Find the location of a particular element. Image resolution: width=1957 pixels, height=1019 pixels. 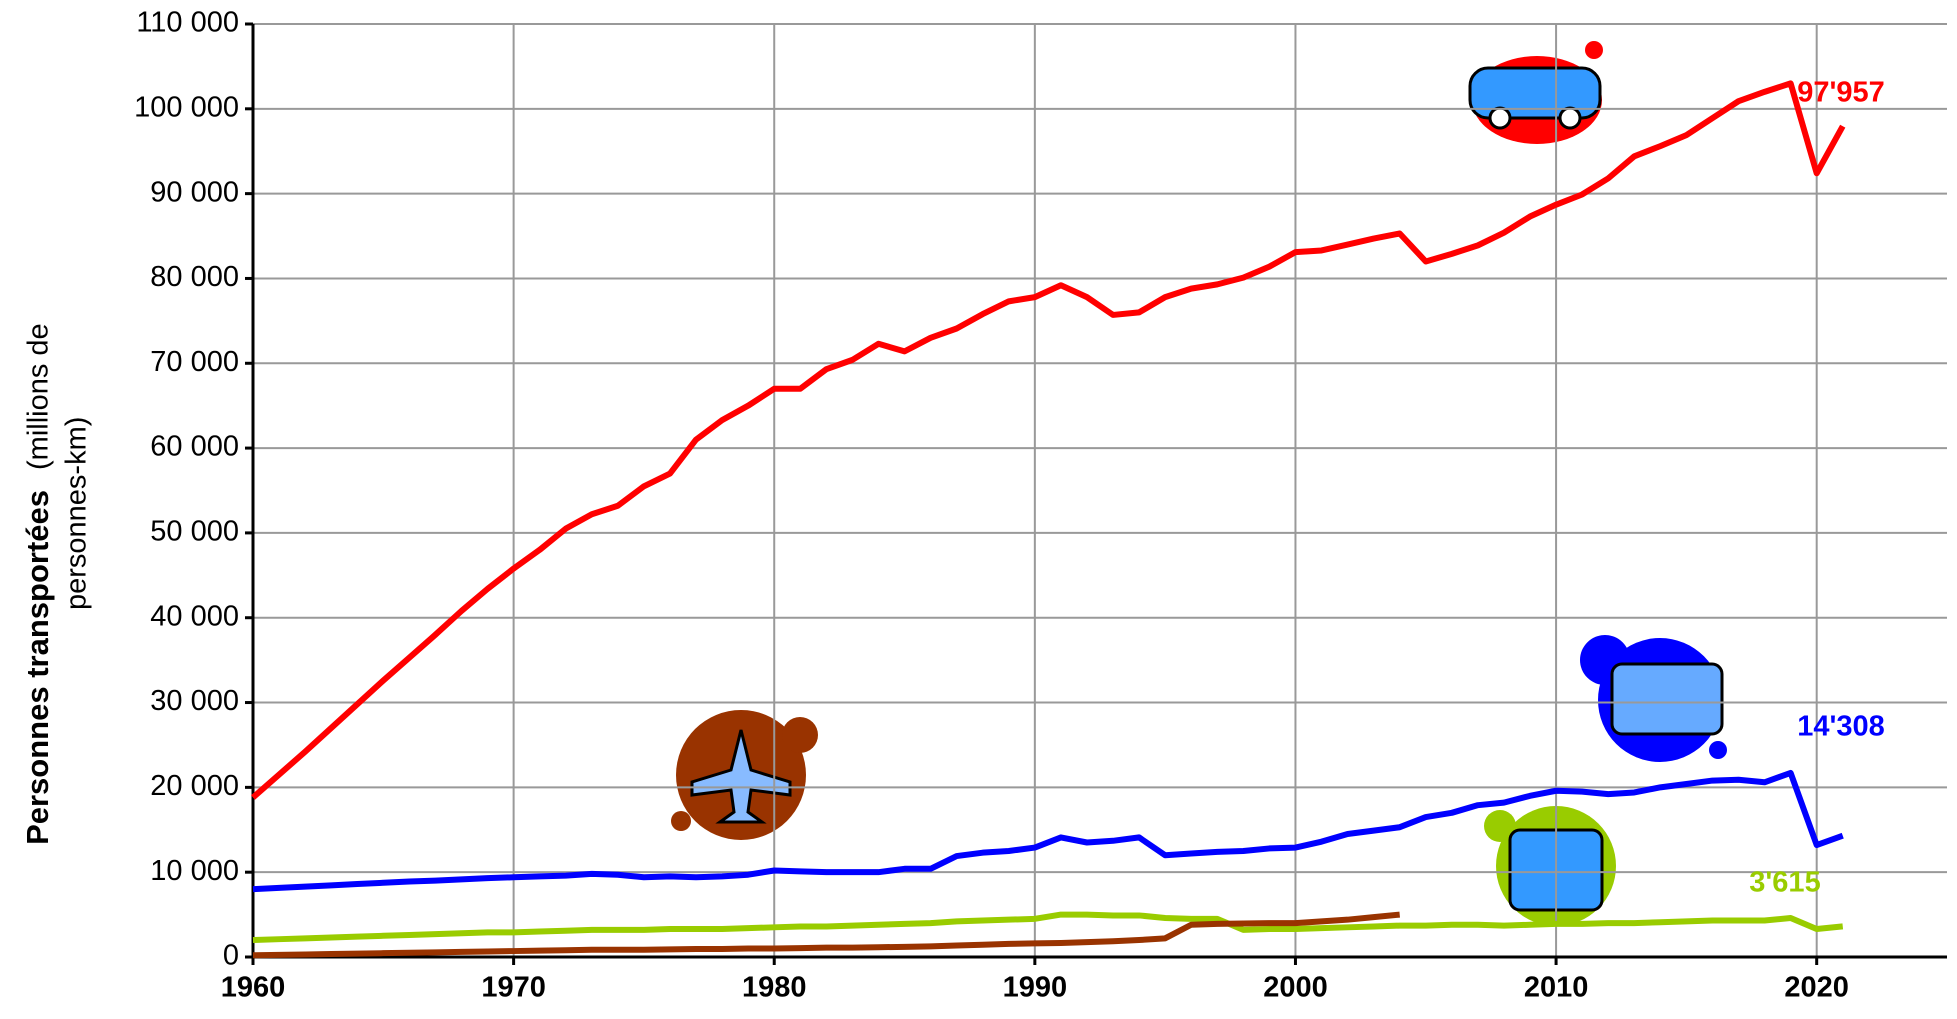

y-tick-label: 80 000 is located at coordinates (194, 277).